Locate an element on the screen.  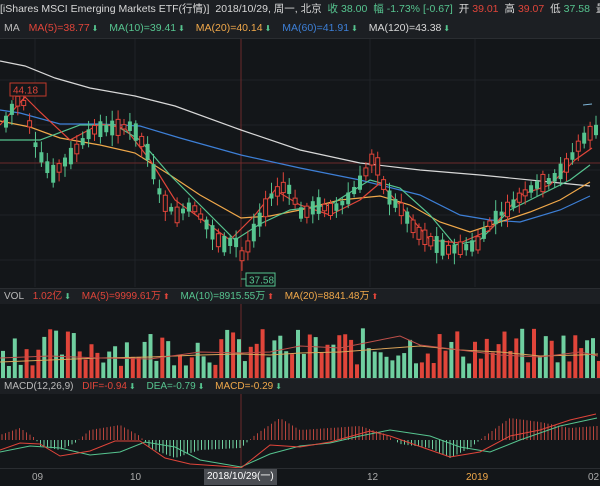
high-marker is located at coordinates (28, 89).